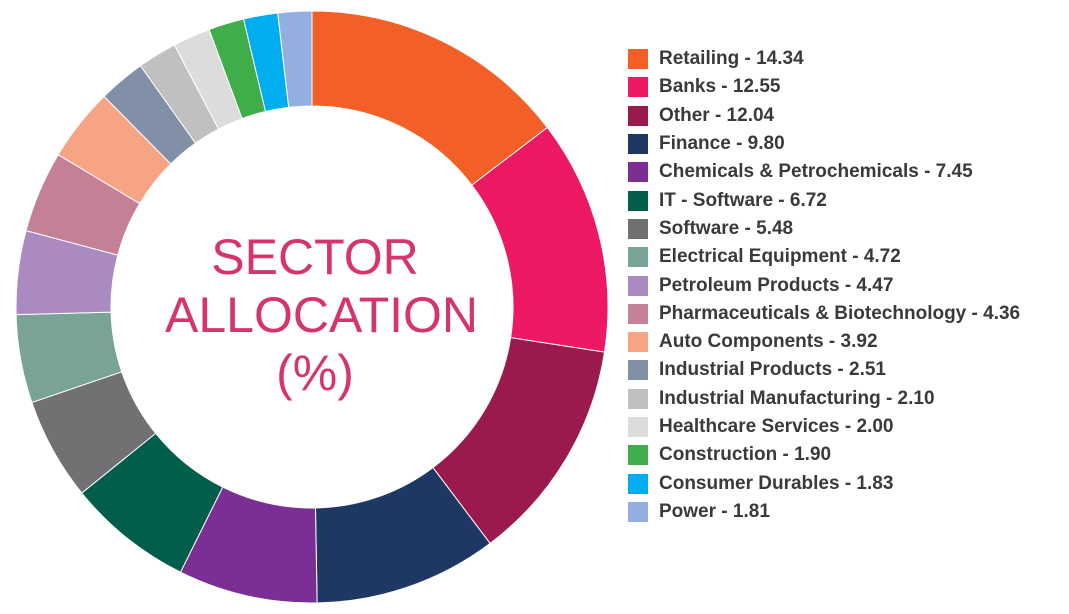  What do you see at coordinates (776, 285) in the screenshot?
I see `legend-label: Petroleum Products - 4.47` at bounding box center [776, 285].